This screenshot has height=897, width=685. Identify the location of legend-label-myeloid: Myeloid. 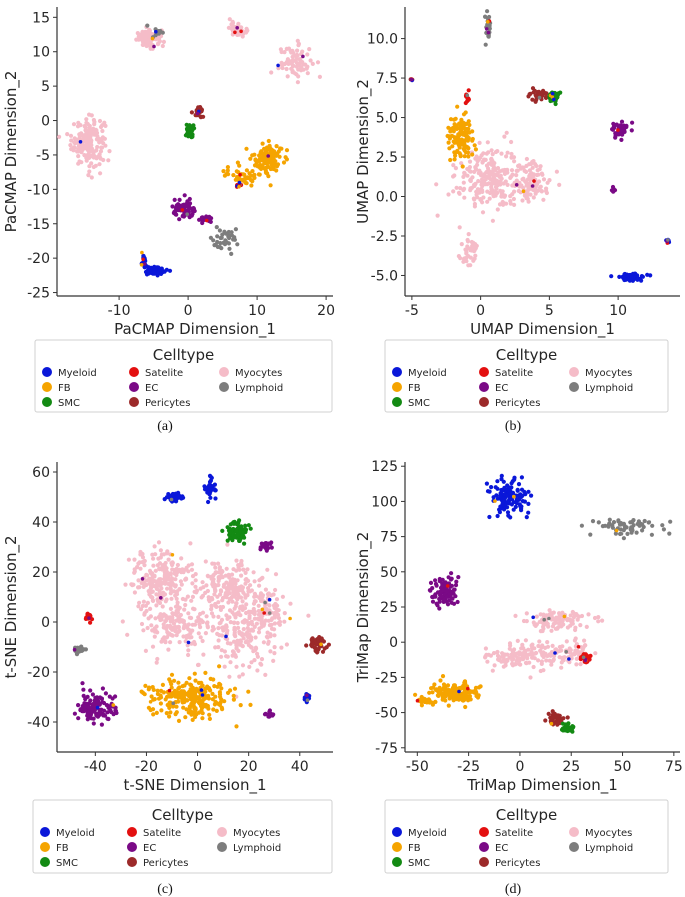
(75, 833).